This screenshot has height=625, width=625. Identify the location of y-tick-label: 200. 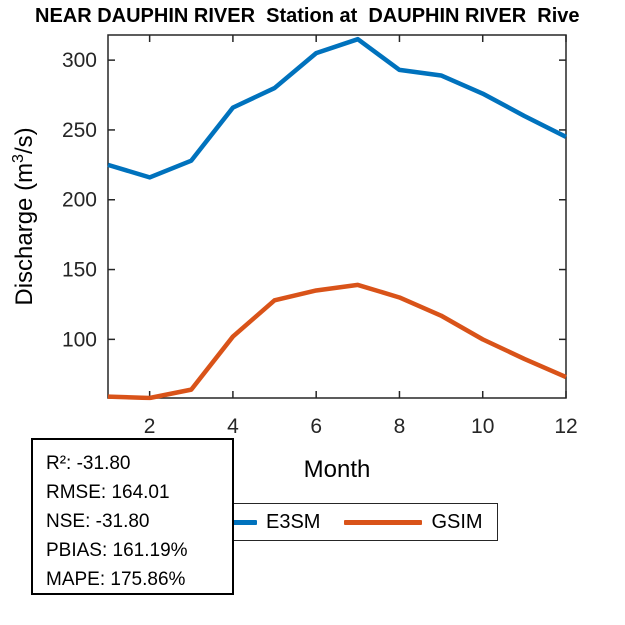
(79, 200).